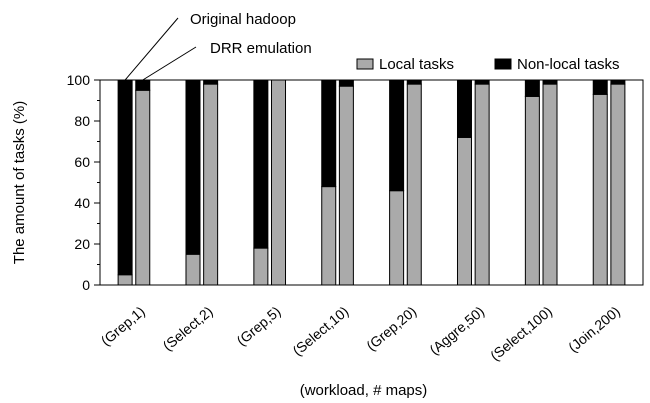  I want to click on y-tick-label: 80, so click(82, 121).